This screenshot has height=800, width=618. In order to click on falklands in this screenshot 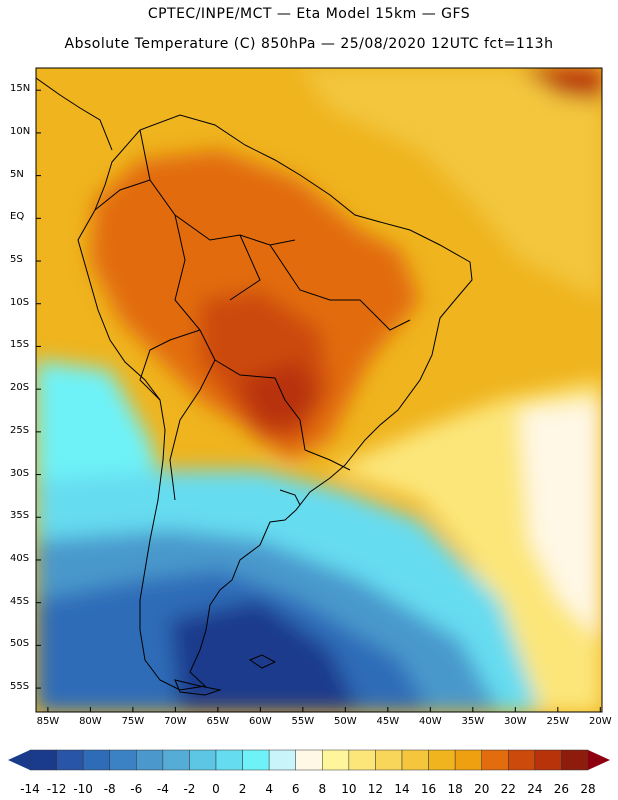, I will do `click(262, 661)`.